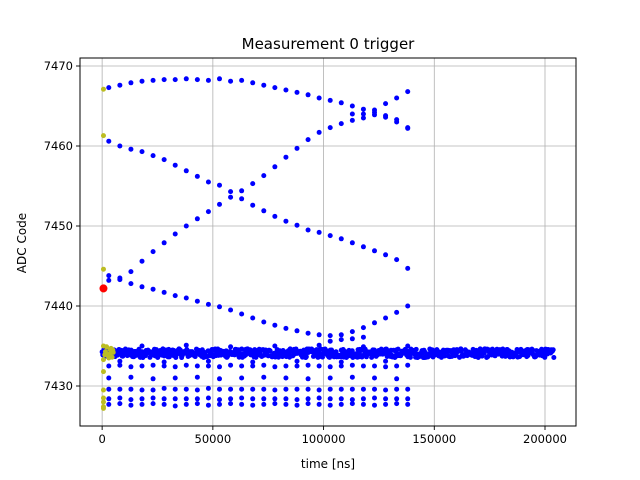  I want to click on y-axis-label: ADC Code, so click(22, 243).